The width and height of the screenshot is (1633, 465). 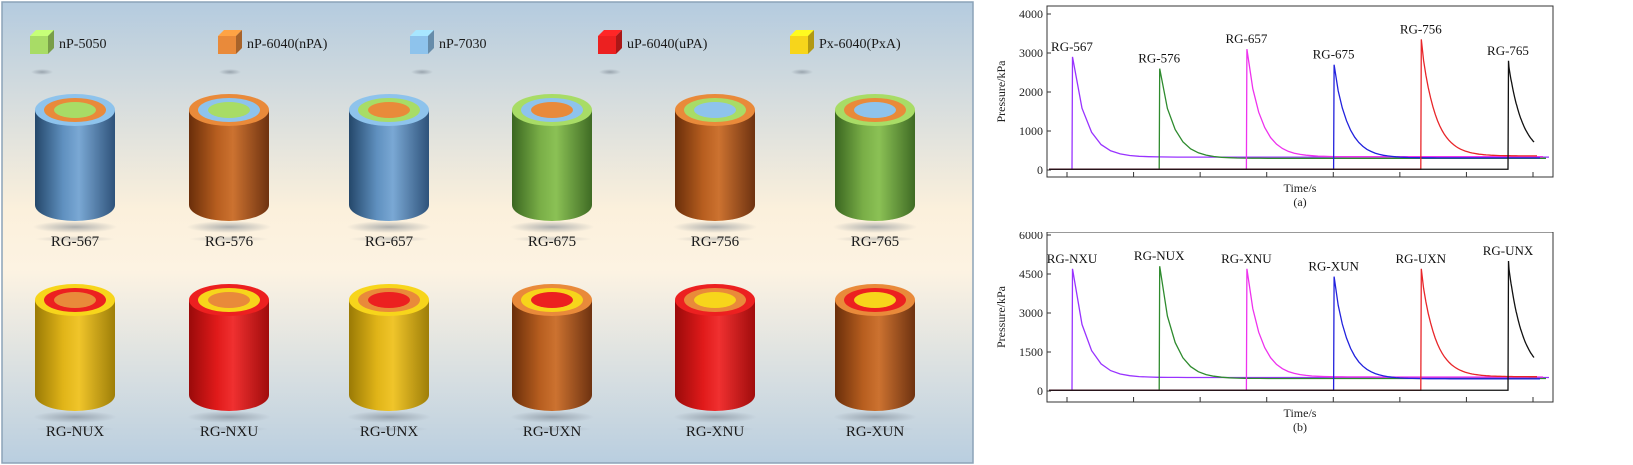 What do you see at coordinates (667, 44) in the screenshot?
I see `legend-label: uP-6040(uPA)` at bounding box center [667, 44].